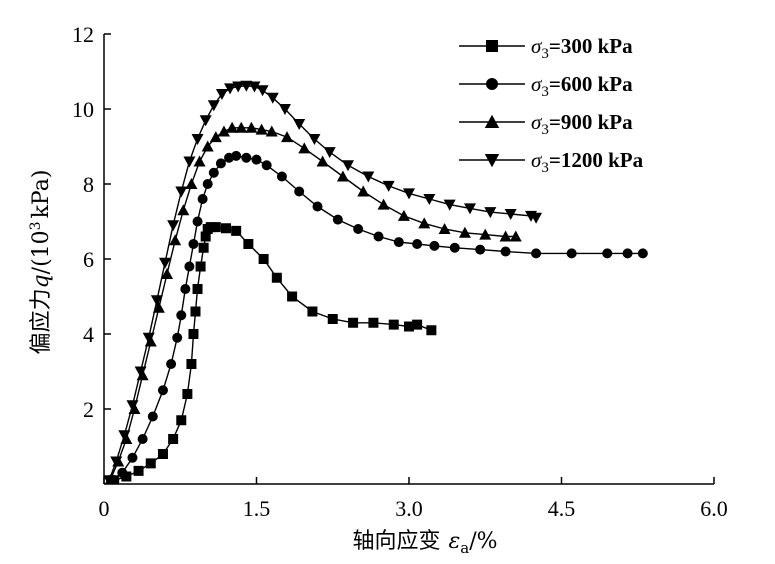 The image size is (775, 564). I want to click on legend-item: σ3=900 kPa, so click(546, 124).